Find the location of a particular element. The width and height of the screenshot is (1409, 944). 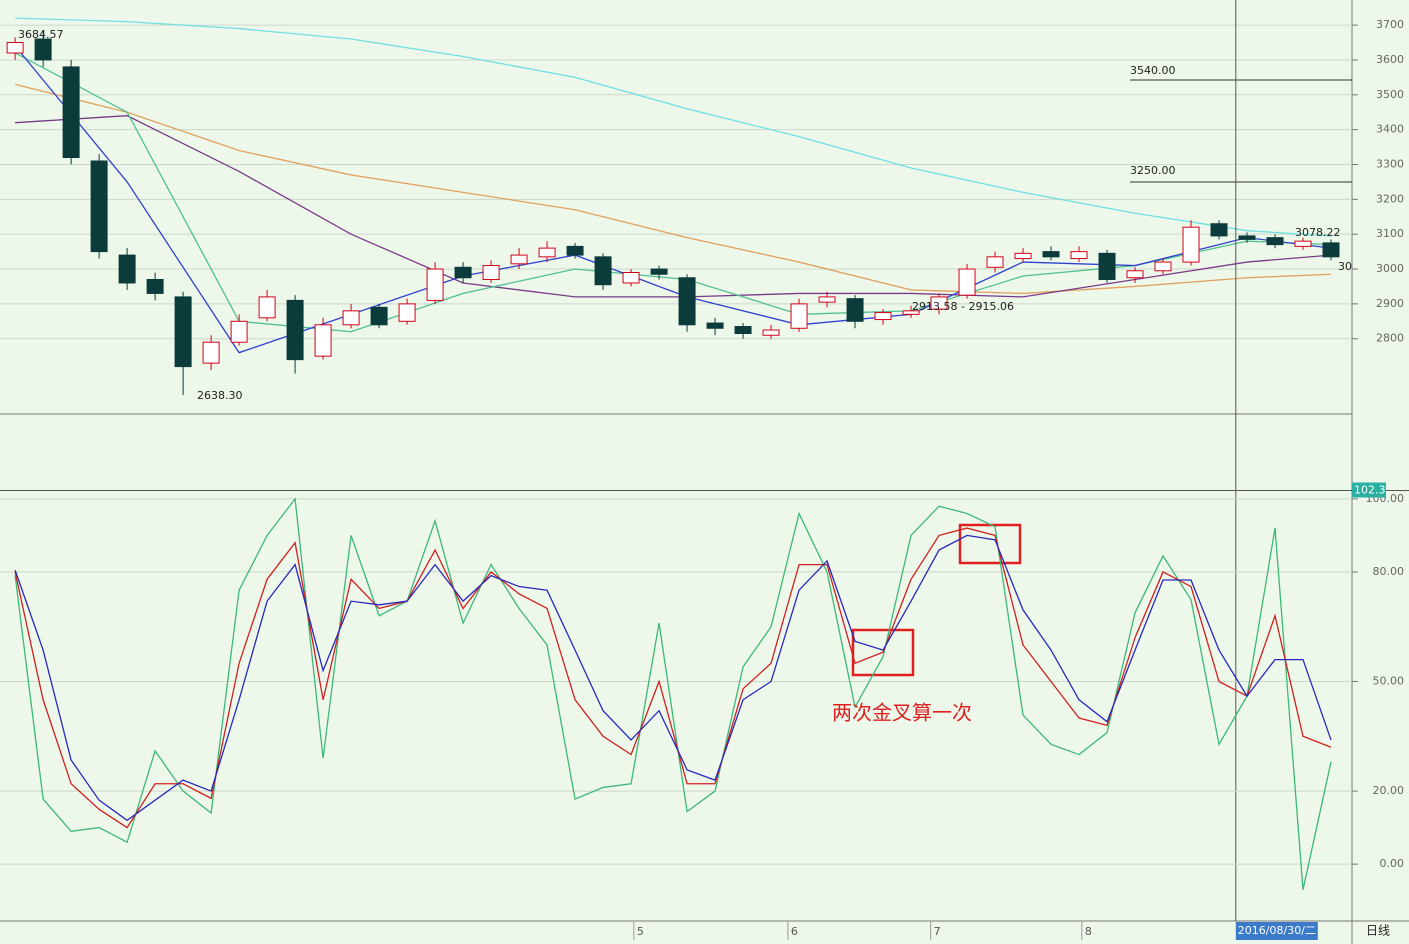

y-tick-label: 3700 is located at coordinates (1390, 24).